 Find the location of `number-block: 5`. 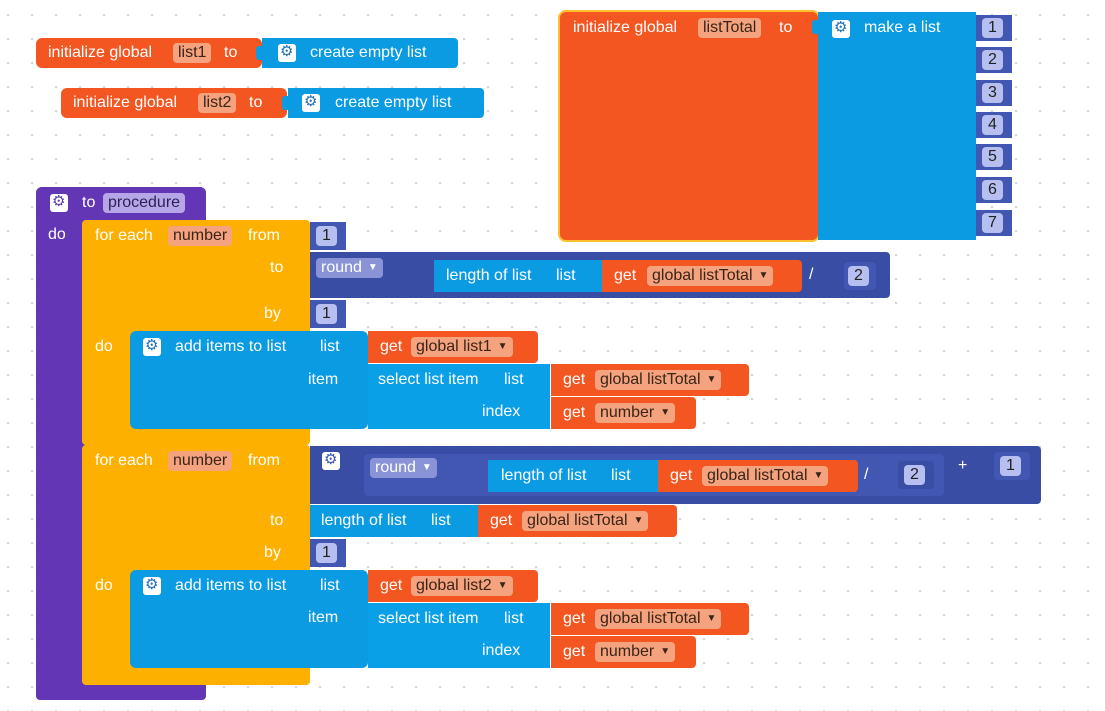

number-block: 5 is located at coordinates (994, 157).